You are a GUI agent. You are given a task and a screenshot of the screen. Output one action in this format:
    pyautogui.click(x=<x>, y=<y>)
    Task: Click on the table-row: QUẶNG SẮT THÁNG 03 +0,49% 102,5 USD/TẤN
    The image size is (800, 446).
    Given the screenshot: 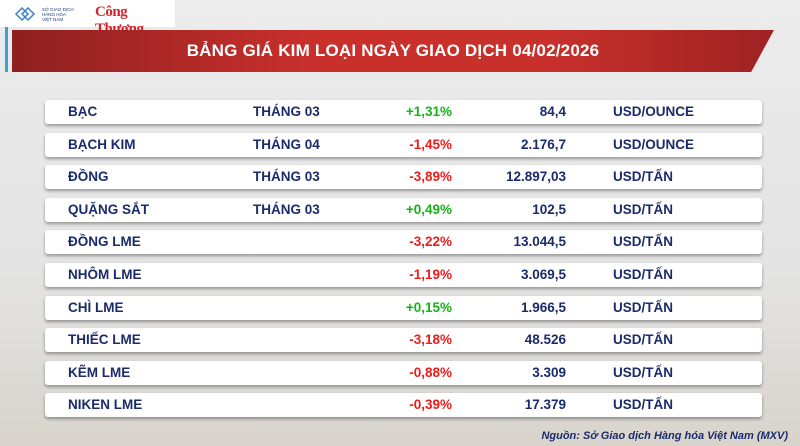 What is the action you would take?
    pyautogui.click(x=403, y=209)
    